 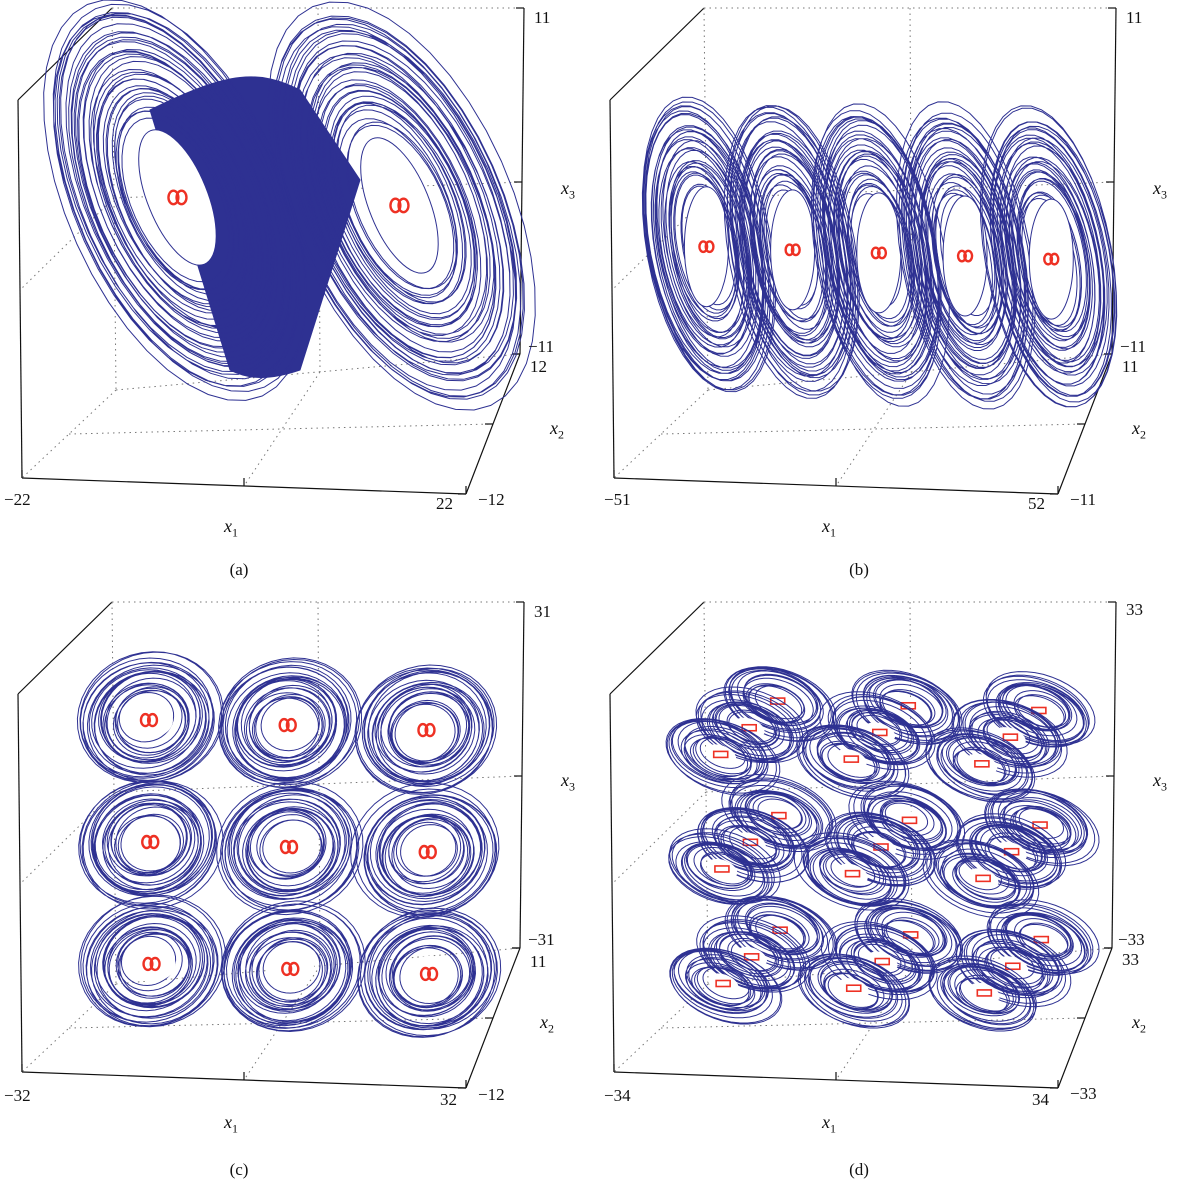 I want to click on panel-caption: (a), so click(x=239, y=569).